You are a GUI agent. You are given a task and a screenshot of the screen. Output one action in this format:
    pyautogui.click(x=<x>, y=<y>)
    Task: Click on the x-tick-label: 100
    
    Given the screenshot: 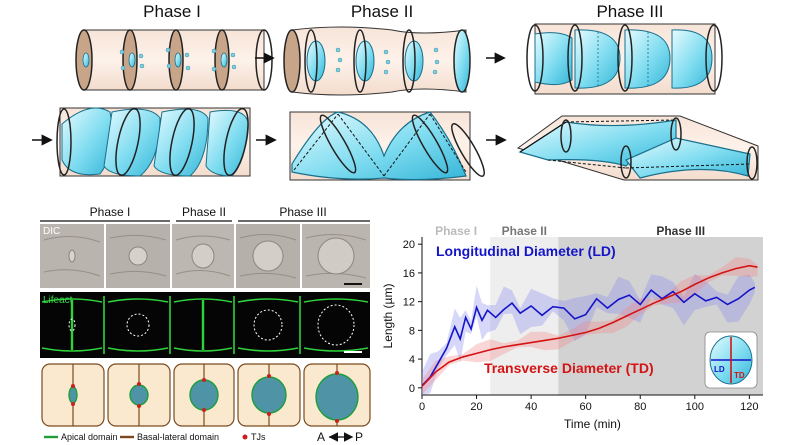 What is the action you would take?
    pyautogui.click(x=695, y=407)
    